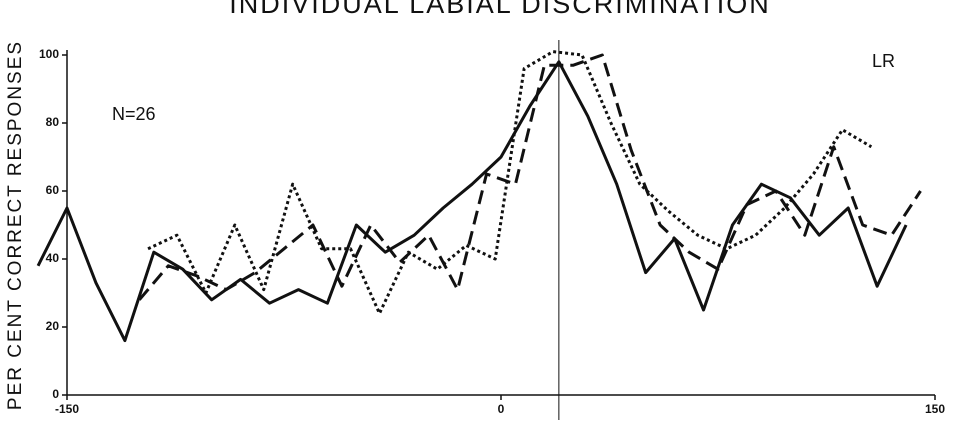 The height and width of the screenshot is (431, 967). What do you see at coordinates (501, 409) in the screenshot?
I see `x-tick-label: 0` at bounding box center [501, 409].